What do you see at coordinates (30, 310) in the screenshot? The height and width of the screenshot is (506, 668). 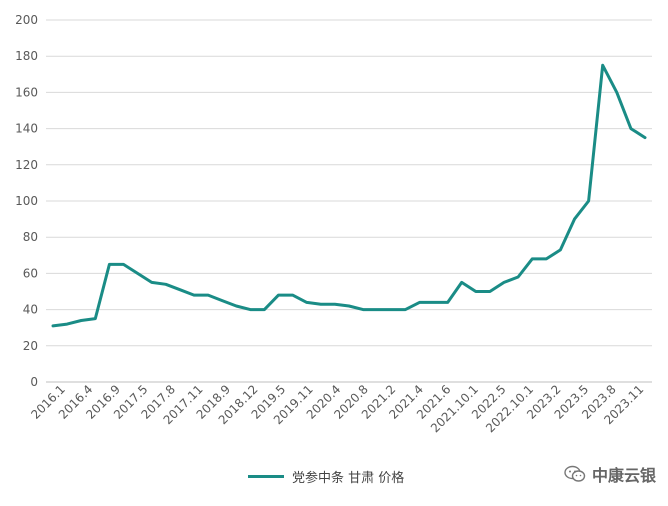 I see `y-tick-label: 40` at bounding box center [30, 310].